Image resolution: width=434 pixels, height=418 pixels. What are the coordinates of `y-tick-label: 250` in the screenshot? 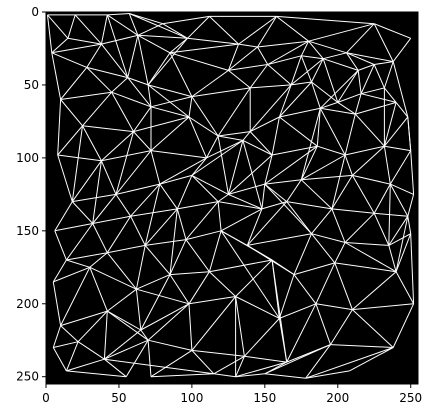 It's located at (27, 377).